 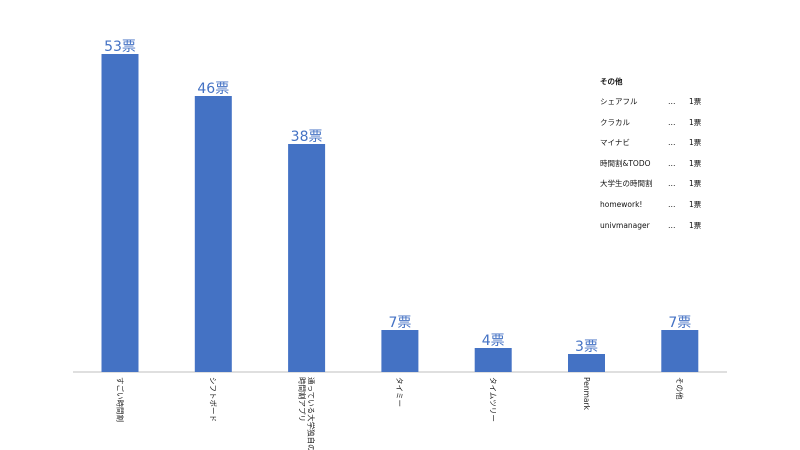 I want to click on category-label-line: タイミー, so click(x=399, y=392).